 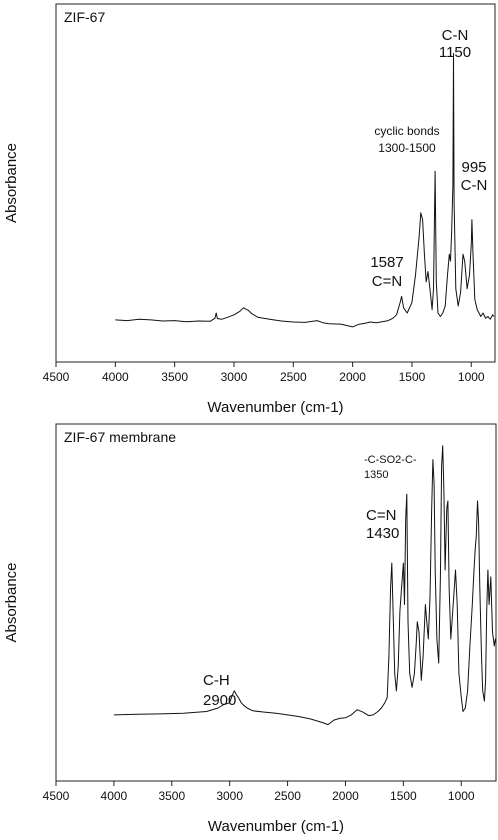 I want to click on peak-annotation: 2900, so click(x=219, y=700).